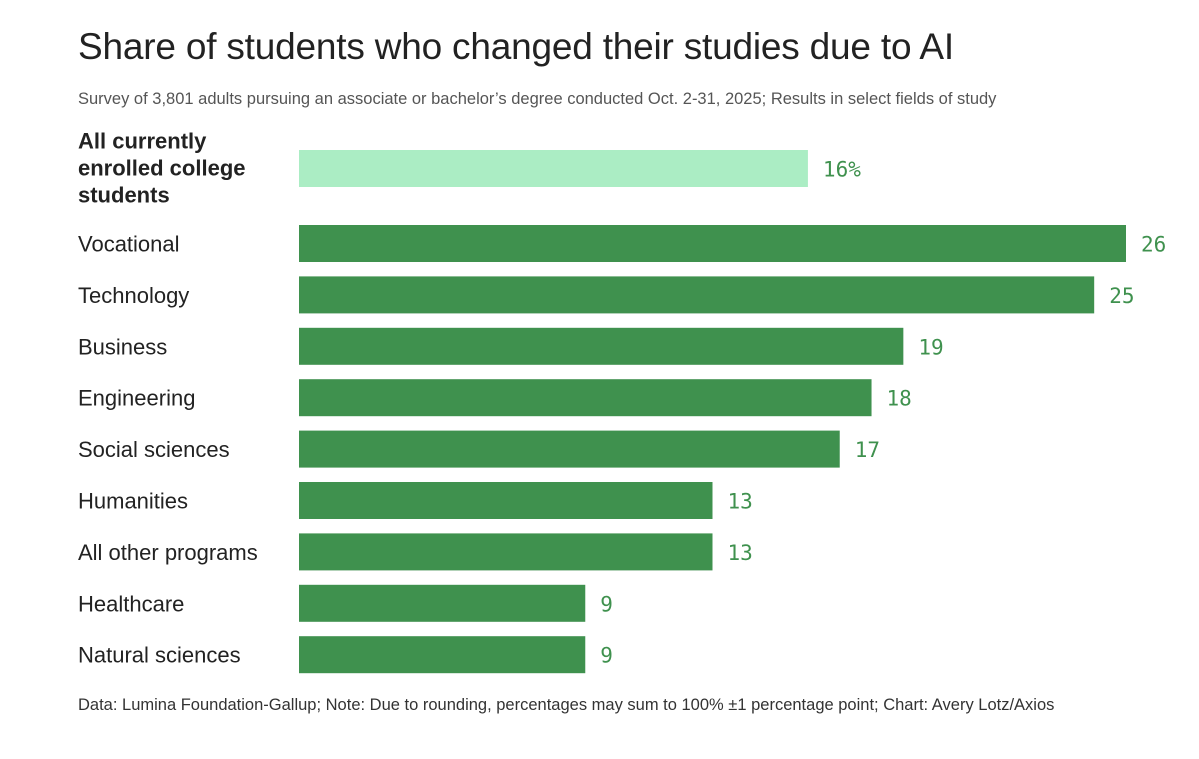  What do you see at coordinates (136, 398) in the screenshot?
I see `category-label-engineering: Engineering` at bounding box center [136, 398].